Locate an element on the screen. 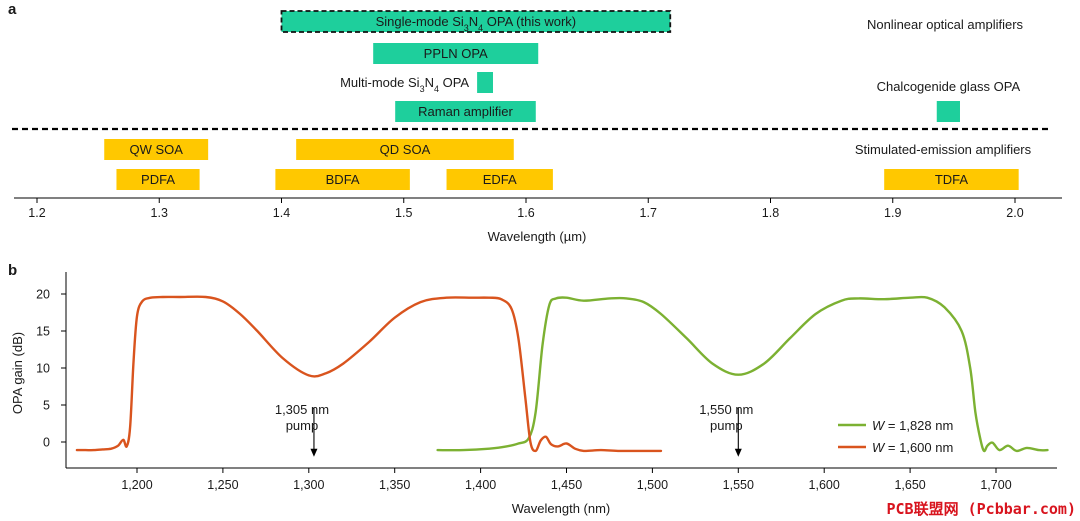 The width and height of the screenshot is (1080, 521). legend-label-w1828: W = 1,828 nm is located at coordinates (912, 425).